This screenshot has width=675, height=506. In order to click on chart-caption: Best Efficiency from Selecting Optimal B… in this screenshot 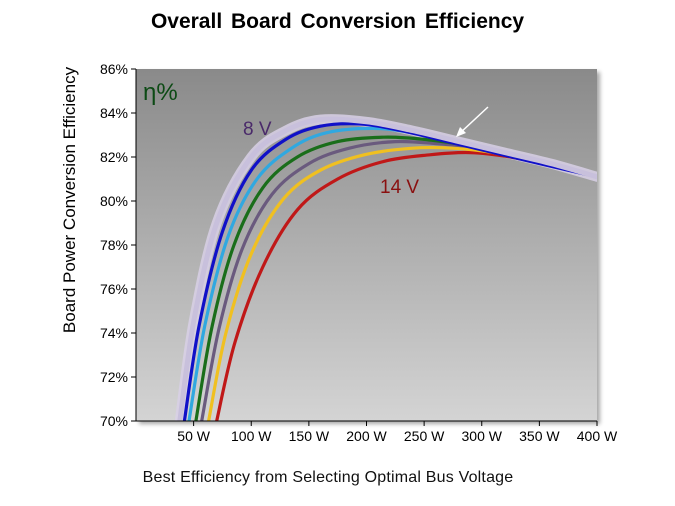, I will do `click(328, 477)`.